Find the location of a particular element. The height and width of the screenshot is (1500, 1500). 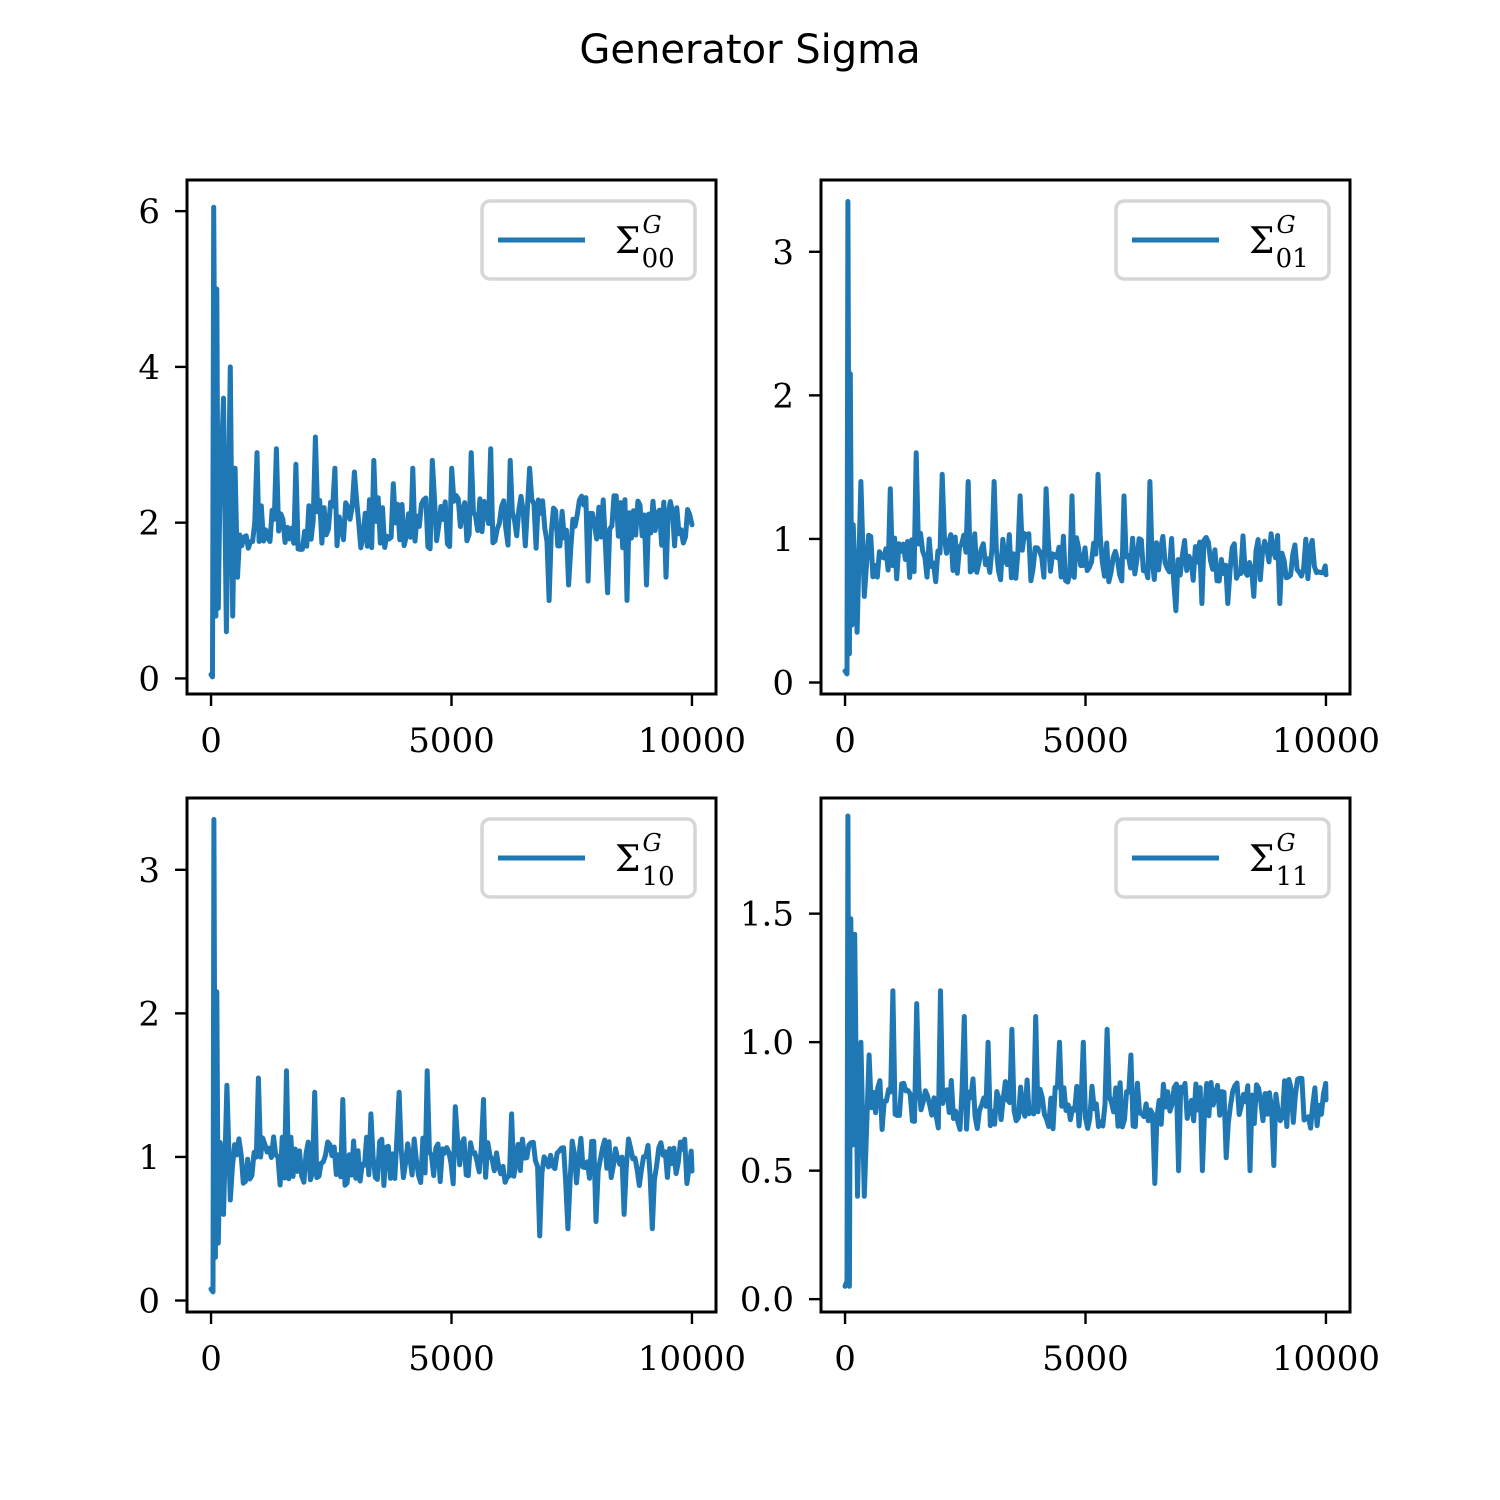

y-tick-label: 0.0 is located at coordinates (767, 1300).